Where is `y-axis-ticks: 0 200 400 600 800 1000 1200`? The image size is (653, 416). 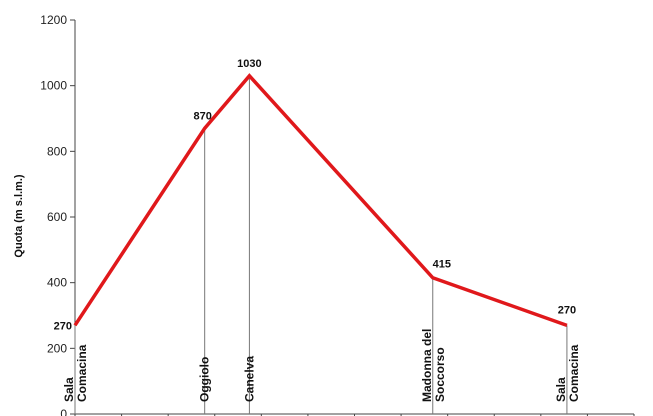
y-axis-ticks: 0 200 400 600 800 1000 1200 is located at coordinates (57, 214).